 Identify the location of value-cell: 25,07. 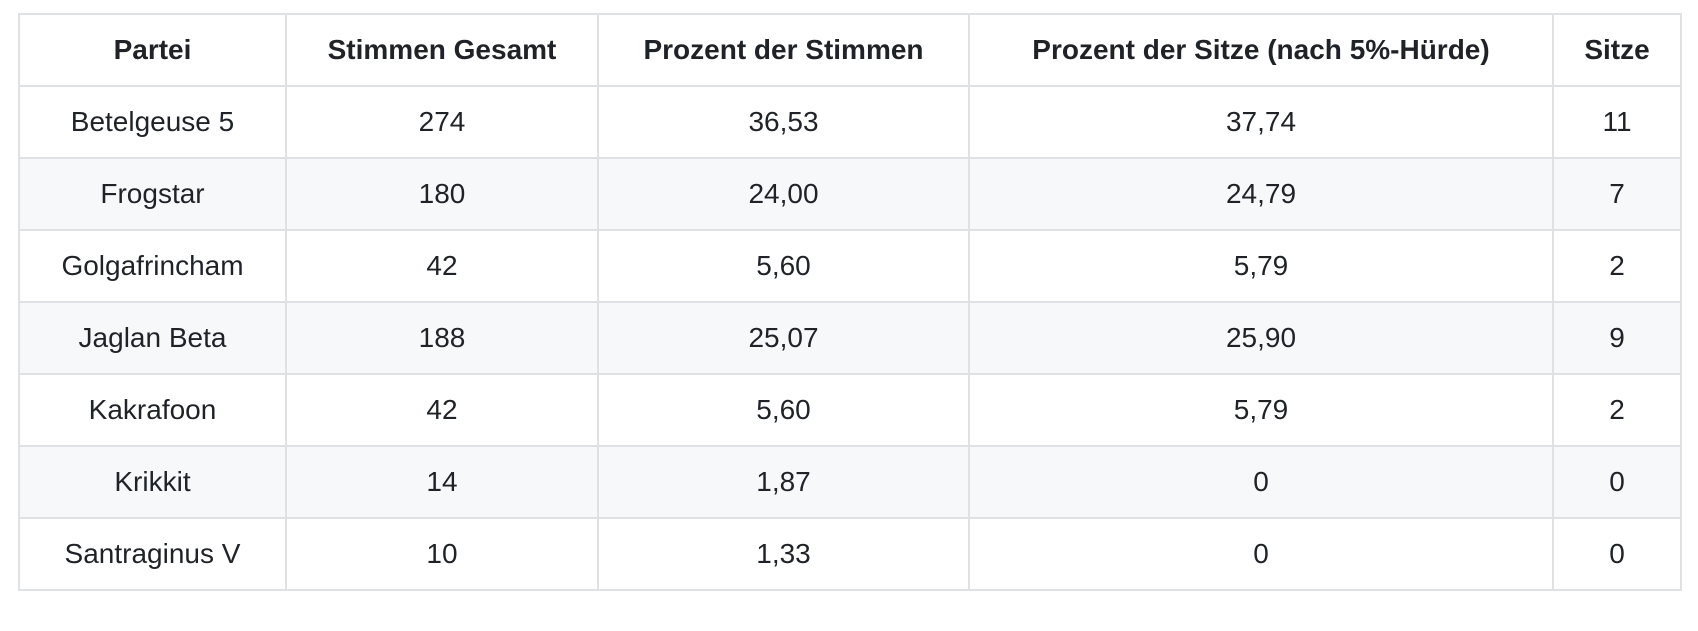
(783, 338).